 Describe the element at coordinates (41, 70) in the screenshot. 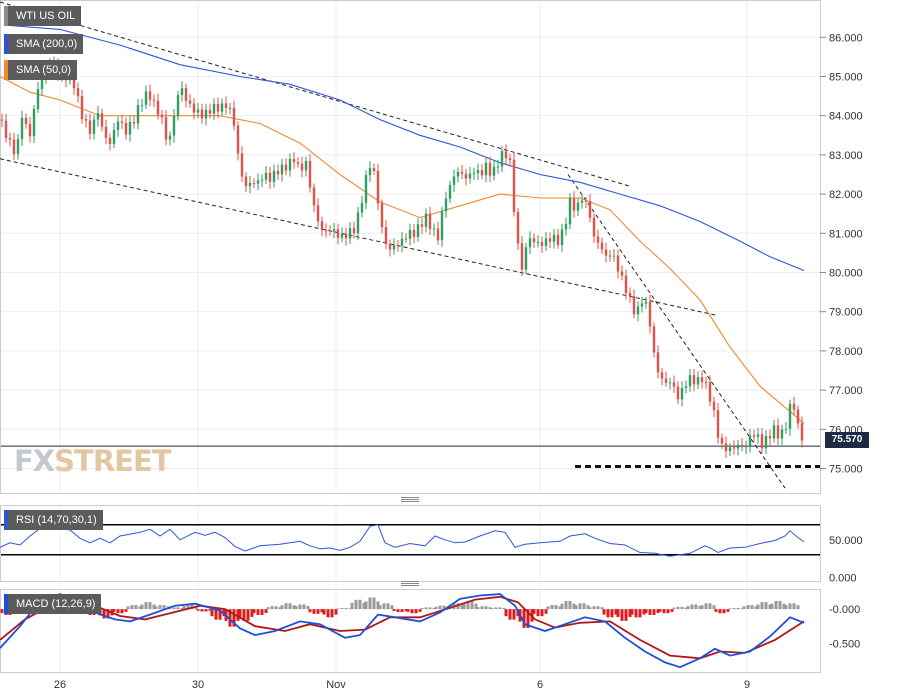

I see `legend-sma50: SMA (50,0)` at that location.